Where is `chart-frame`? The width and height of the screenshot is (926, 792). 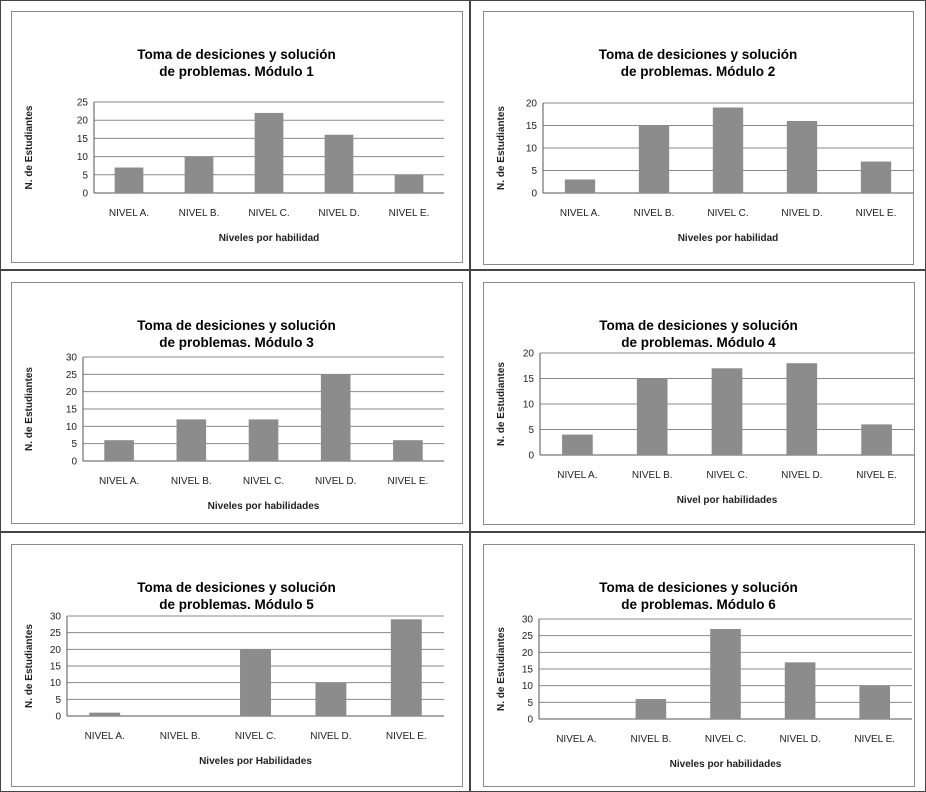 chart-frame is located at coordinates (698, 138).